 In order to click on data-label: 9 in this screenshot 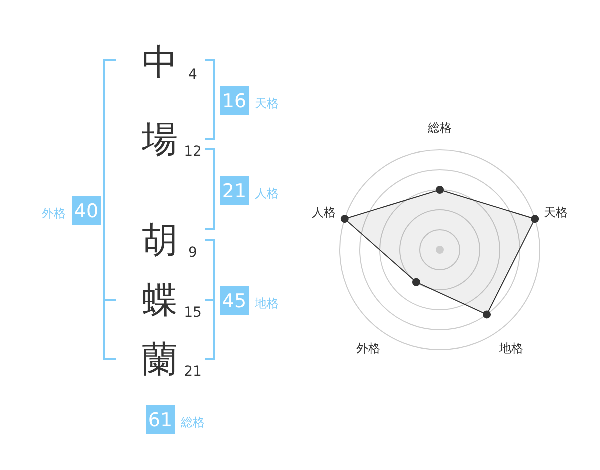, I will do `click(193, 253)`.